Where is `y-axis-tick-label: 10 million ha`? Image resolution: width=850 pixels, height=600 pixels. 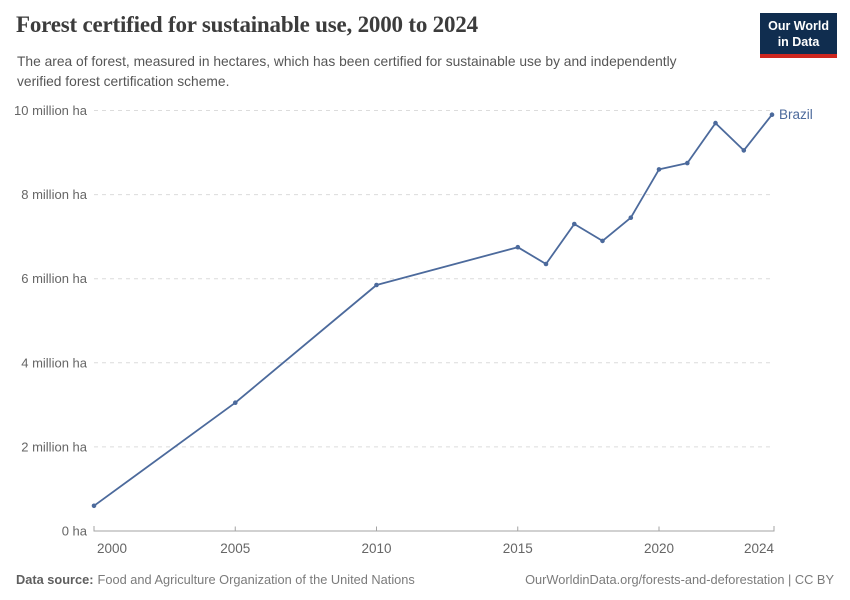 y-axis-tick-label: 10 million ha is located at coordinates (51, 110).